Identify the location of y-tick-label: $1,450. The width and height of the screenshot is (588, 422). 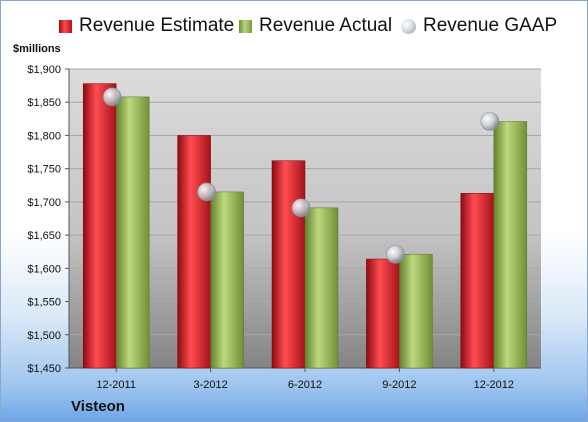
(44, 369).